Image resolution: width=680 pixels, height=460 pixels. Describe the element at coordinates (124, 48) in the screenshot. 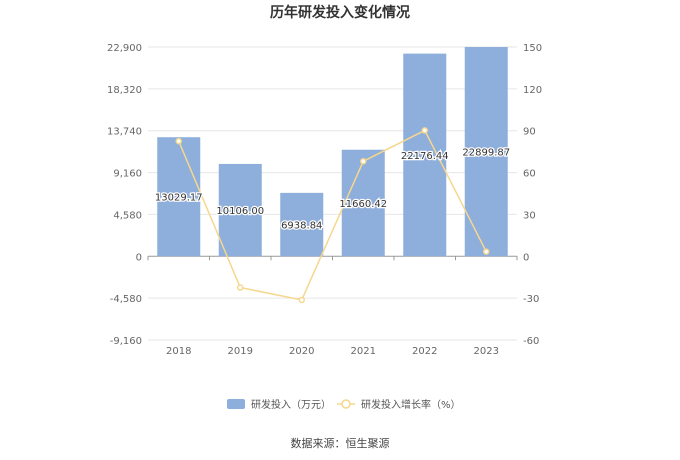

I see `left-tick-label: 22,900` at that location.